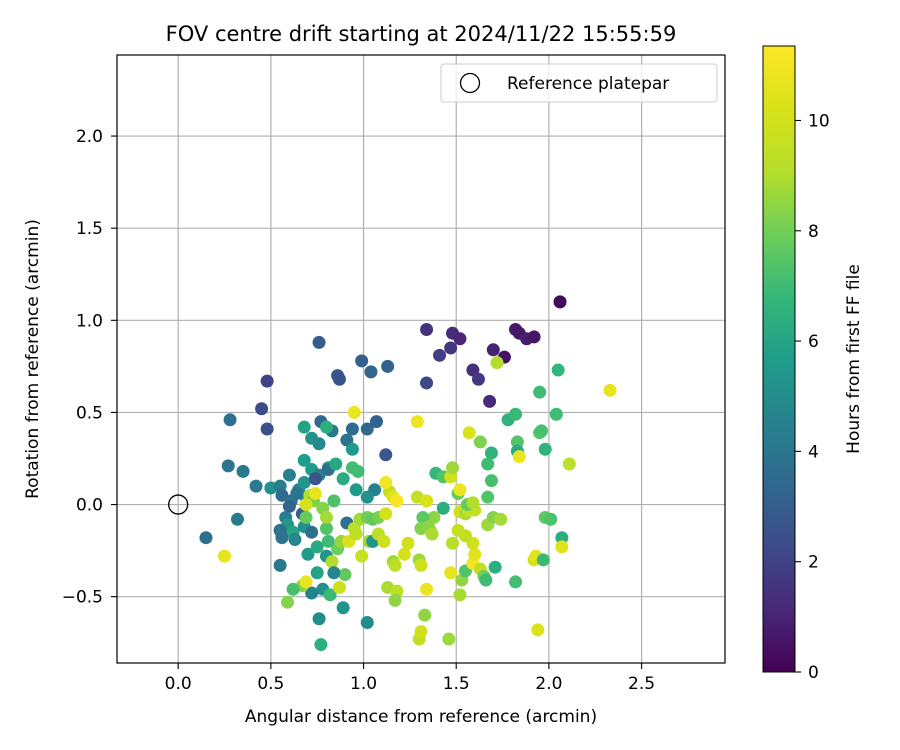 Image resolution: width=900 pixels, height=750 pixels. Describe the element at coordinates (813, 232) in the screenshot. I see `colorbar-tick-label: 8` at that location.